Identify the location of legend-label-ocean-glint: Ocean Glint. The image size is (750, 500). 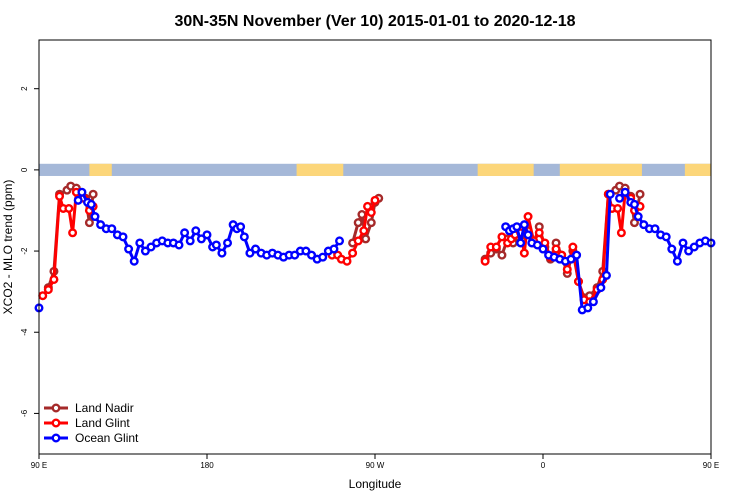
(107, 438).